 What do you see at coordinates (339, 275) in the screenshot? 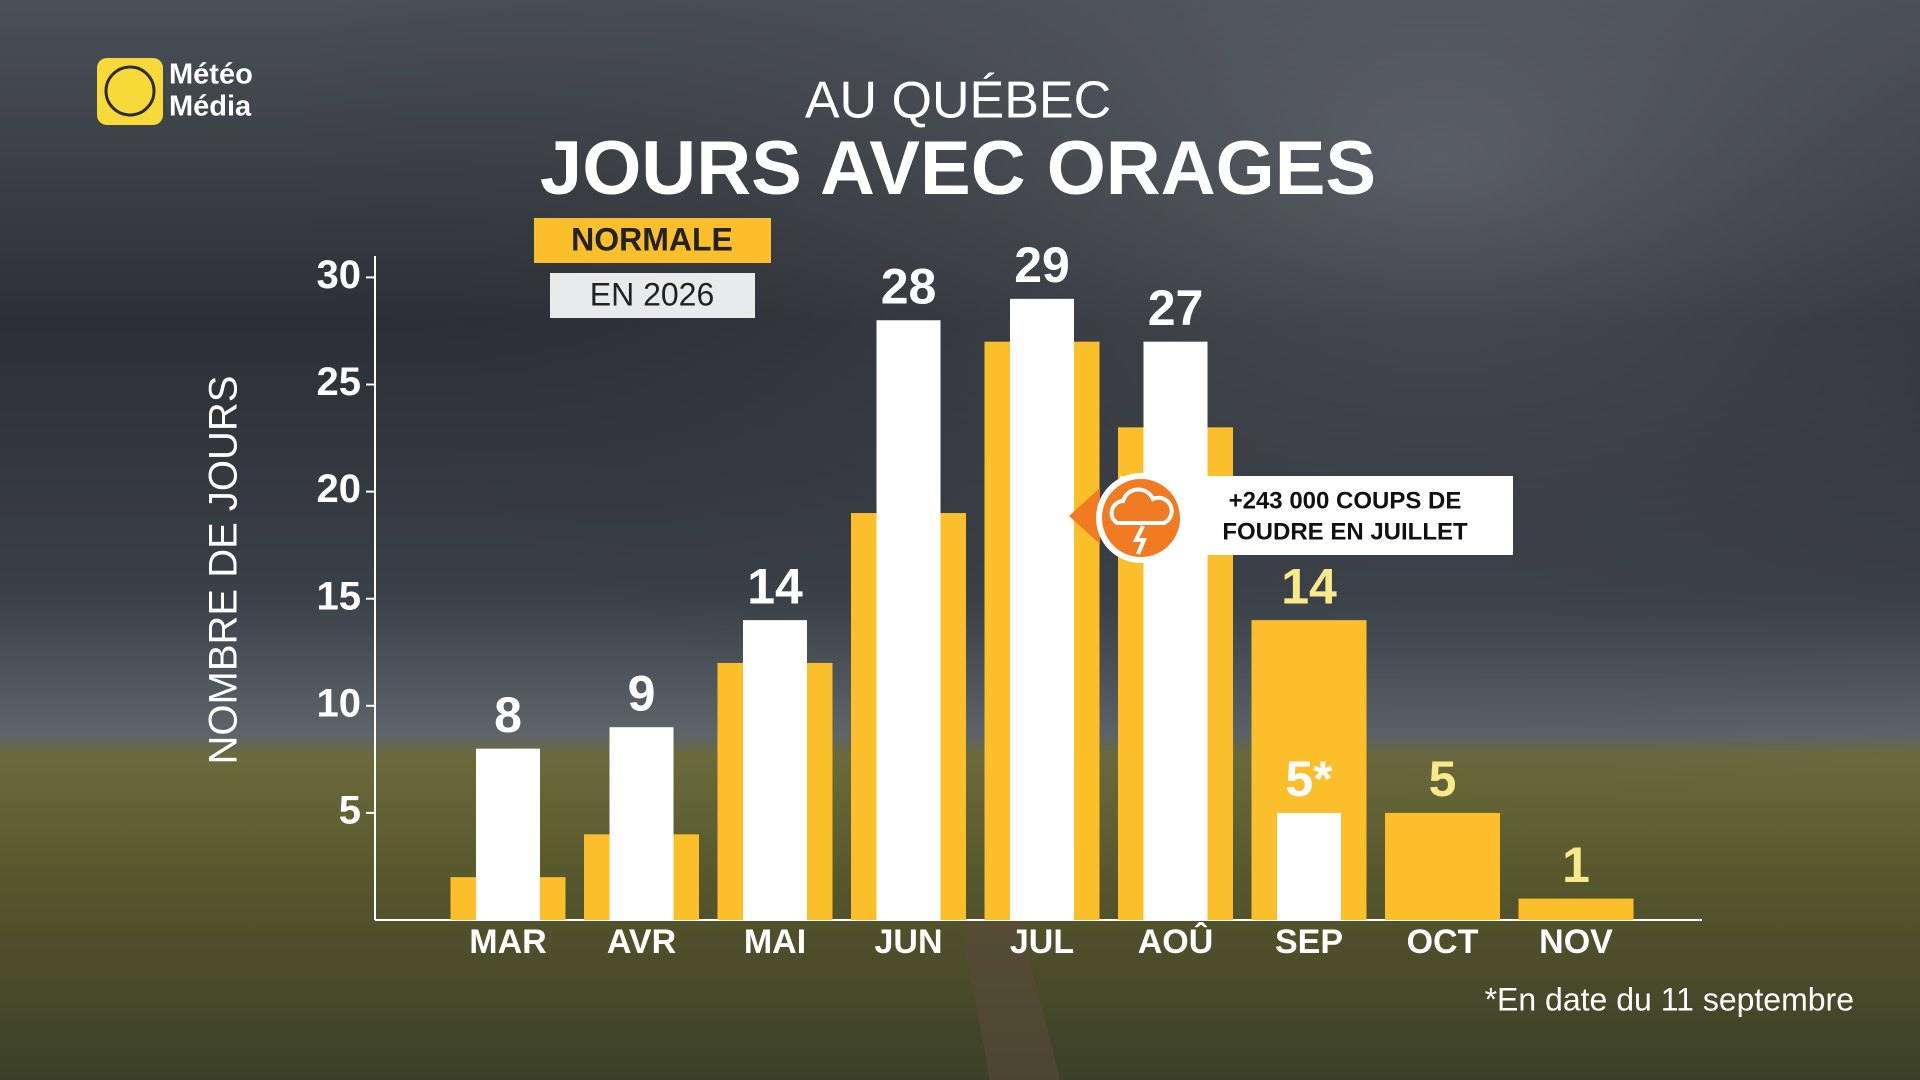
I see `y-tick-label: 30` at bounding box center [339, 275].